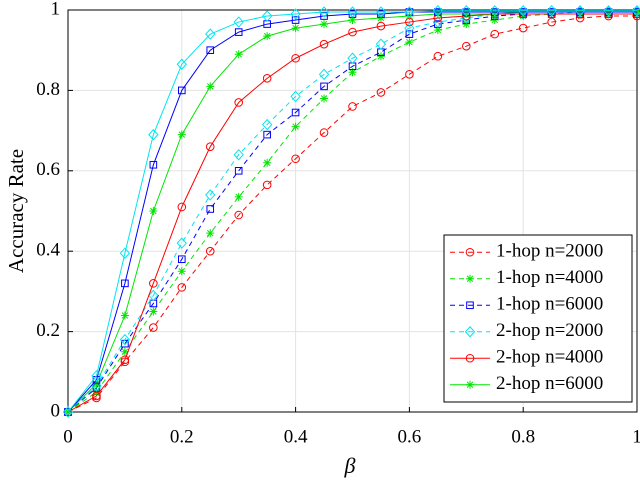  Describe the element at coordinates (68, 436) in the screenshot. I see `x-tick-label: 0` at that location.